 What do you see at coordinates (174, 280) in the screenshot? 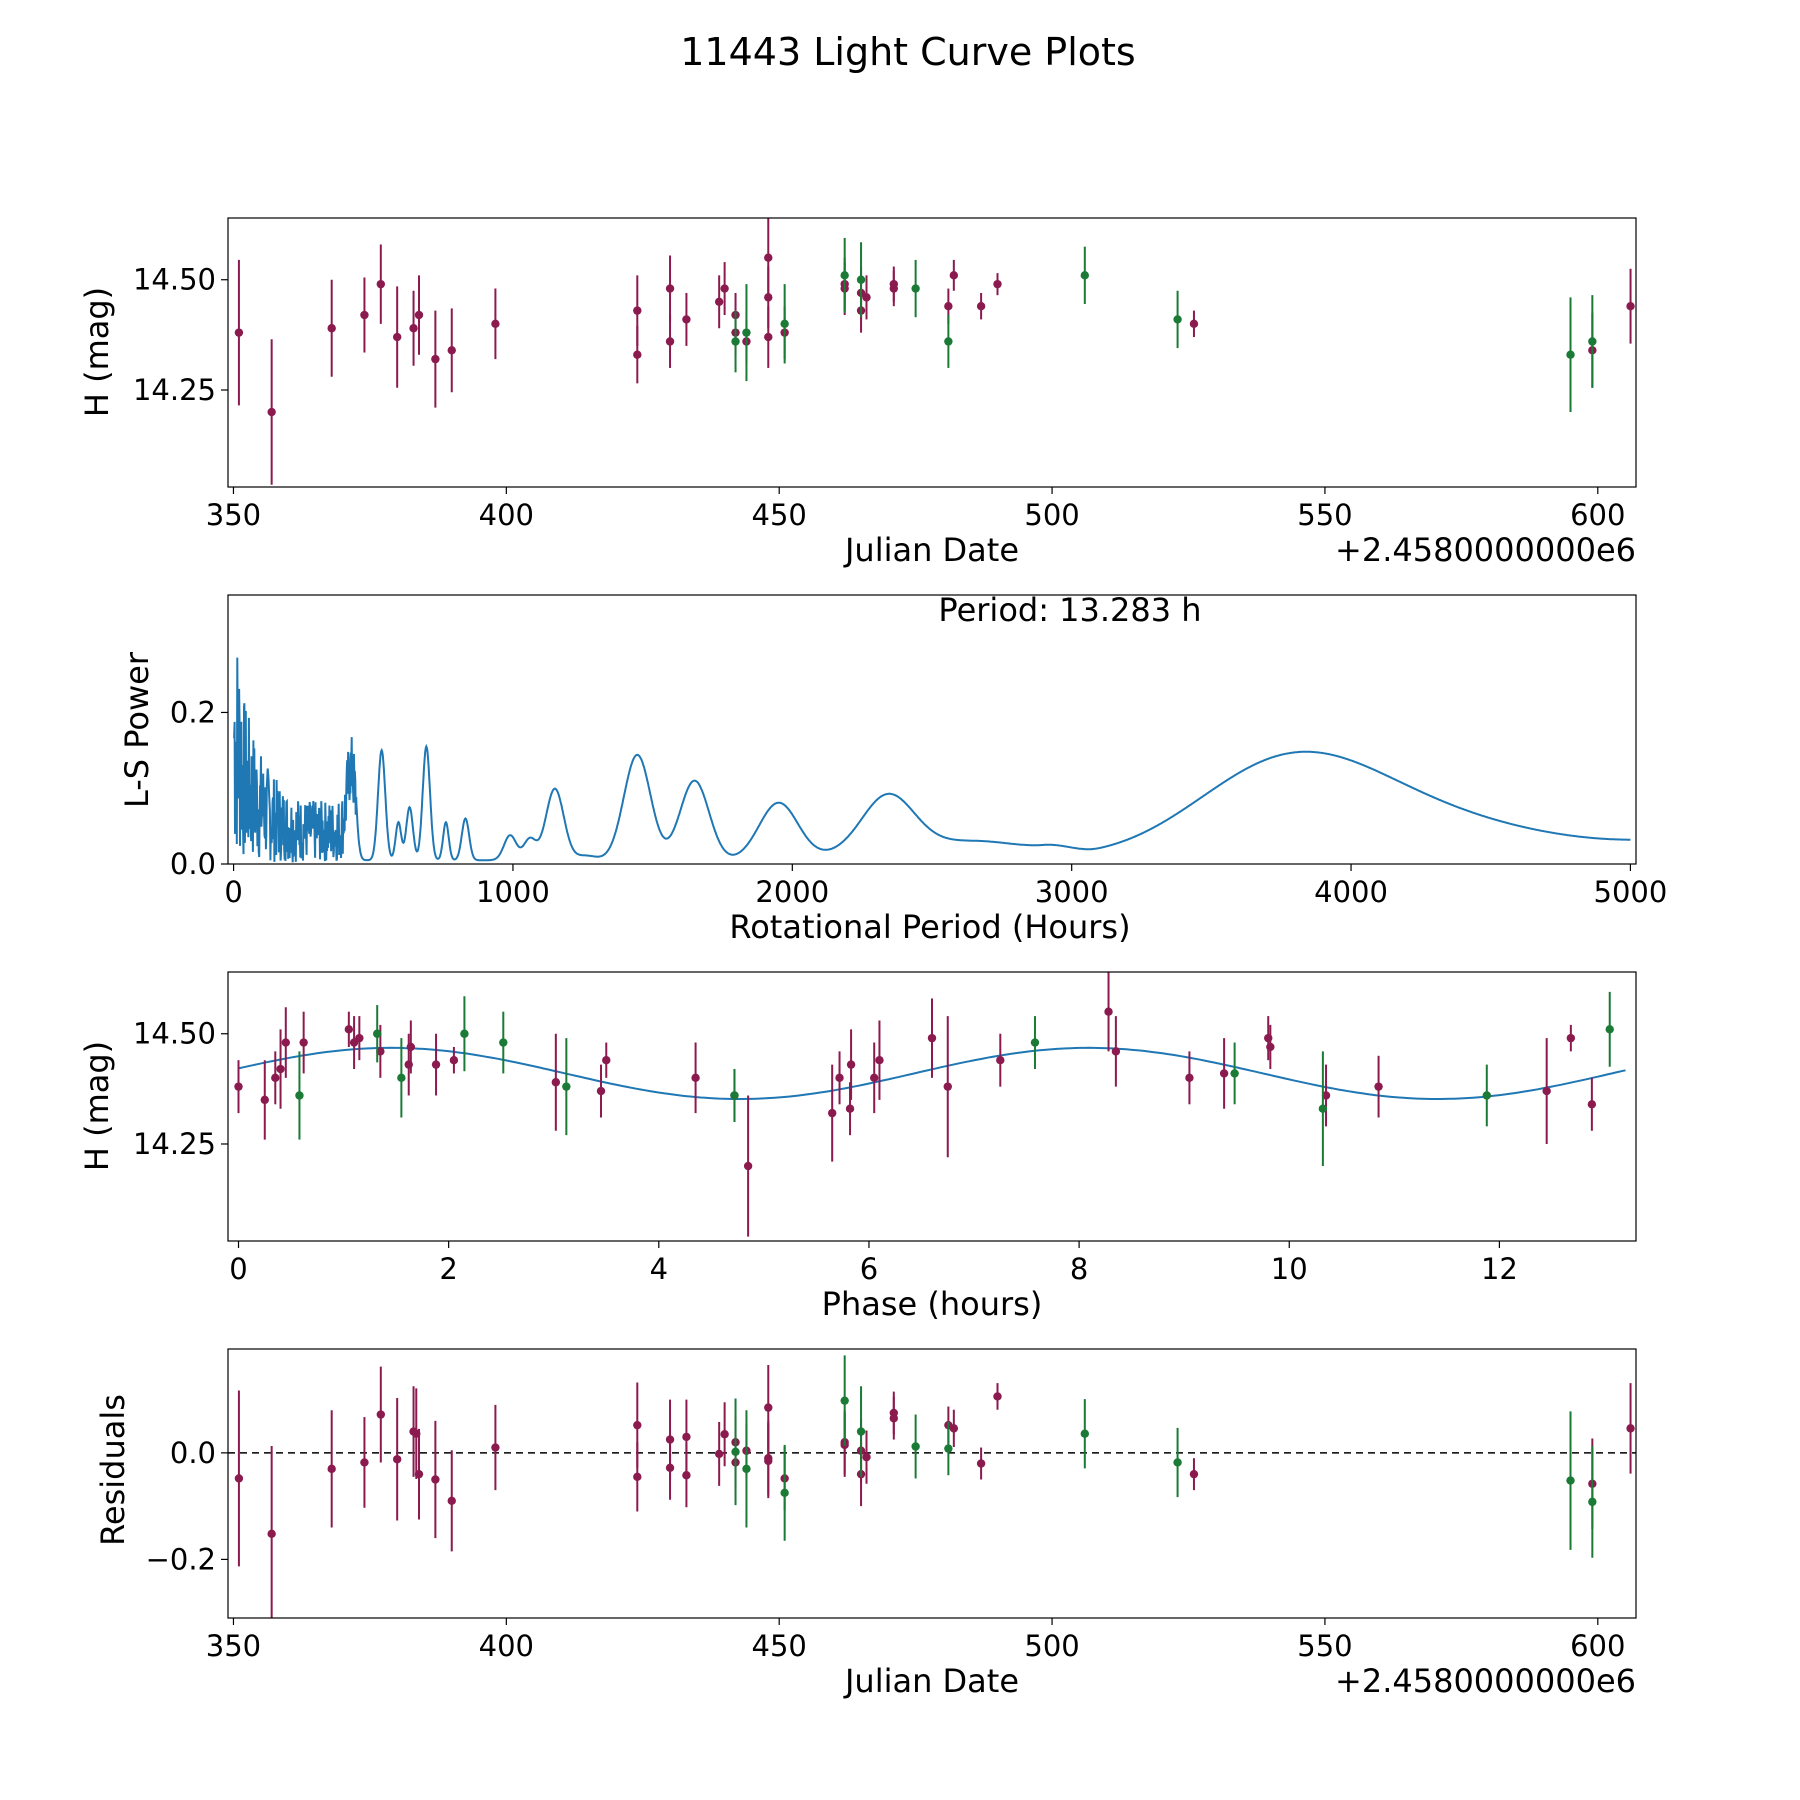
I see `lightcurve-ytick-label: 14.50` at bounding box center [174, 280].